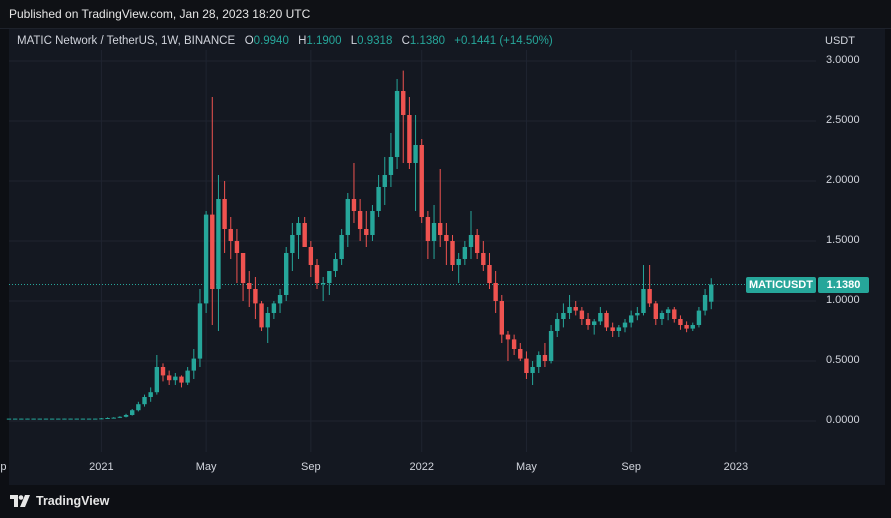 This screenshot has width=891, height=518. Describe the element at coordinates (20, 501) in the screenshot. I see `tradingview-logo-icon` at that location.